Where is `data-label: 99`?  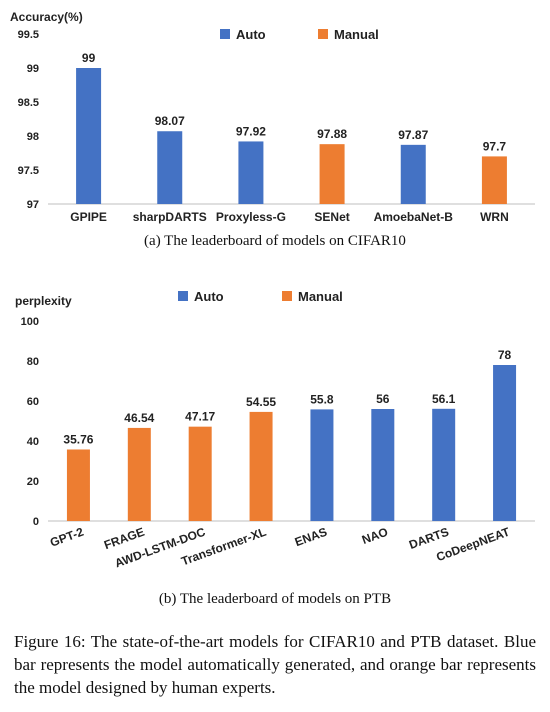
data-label: 99 is located at coordinates (89, 58).